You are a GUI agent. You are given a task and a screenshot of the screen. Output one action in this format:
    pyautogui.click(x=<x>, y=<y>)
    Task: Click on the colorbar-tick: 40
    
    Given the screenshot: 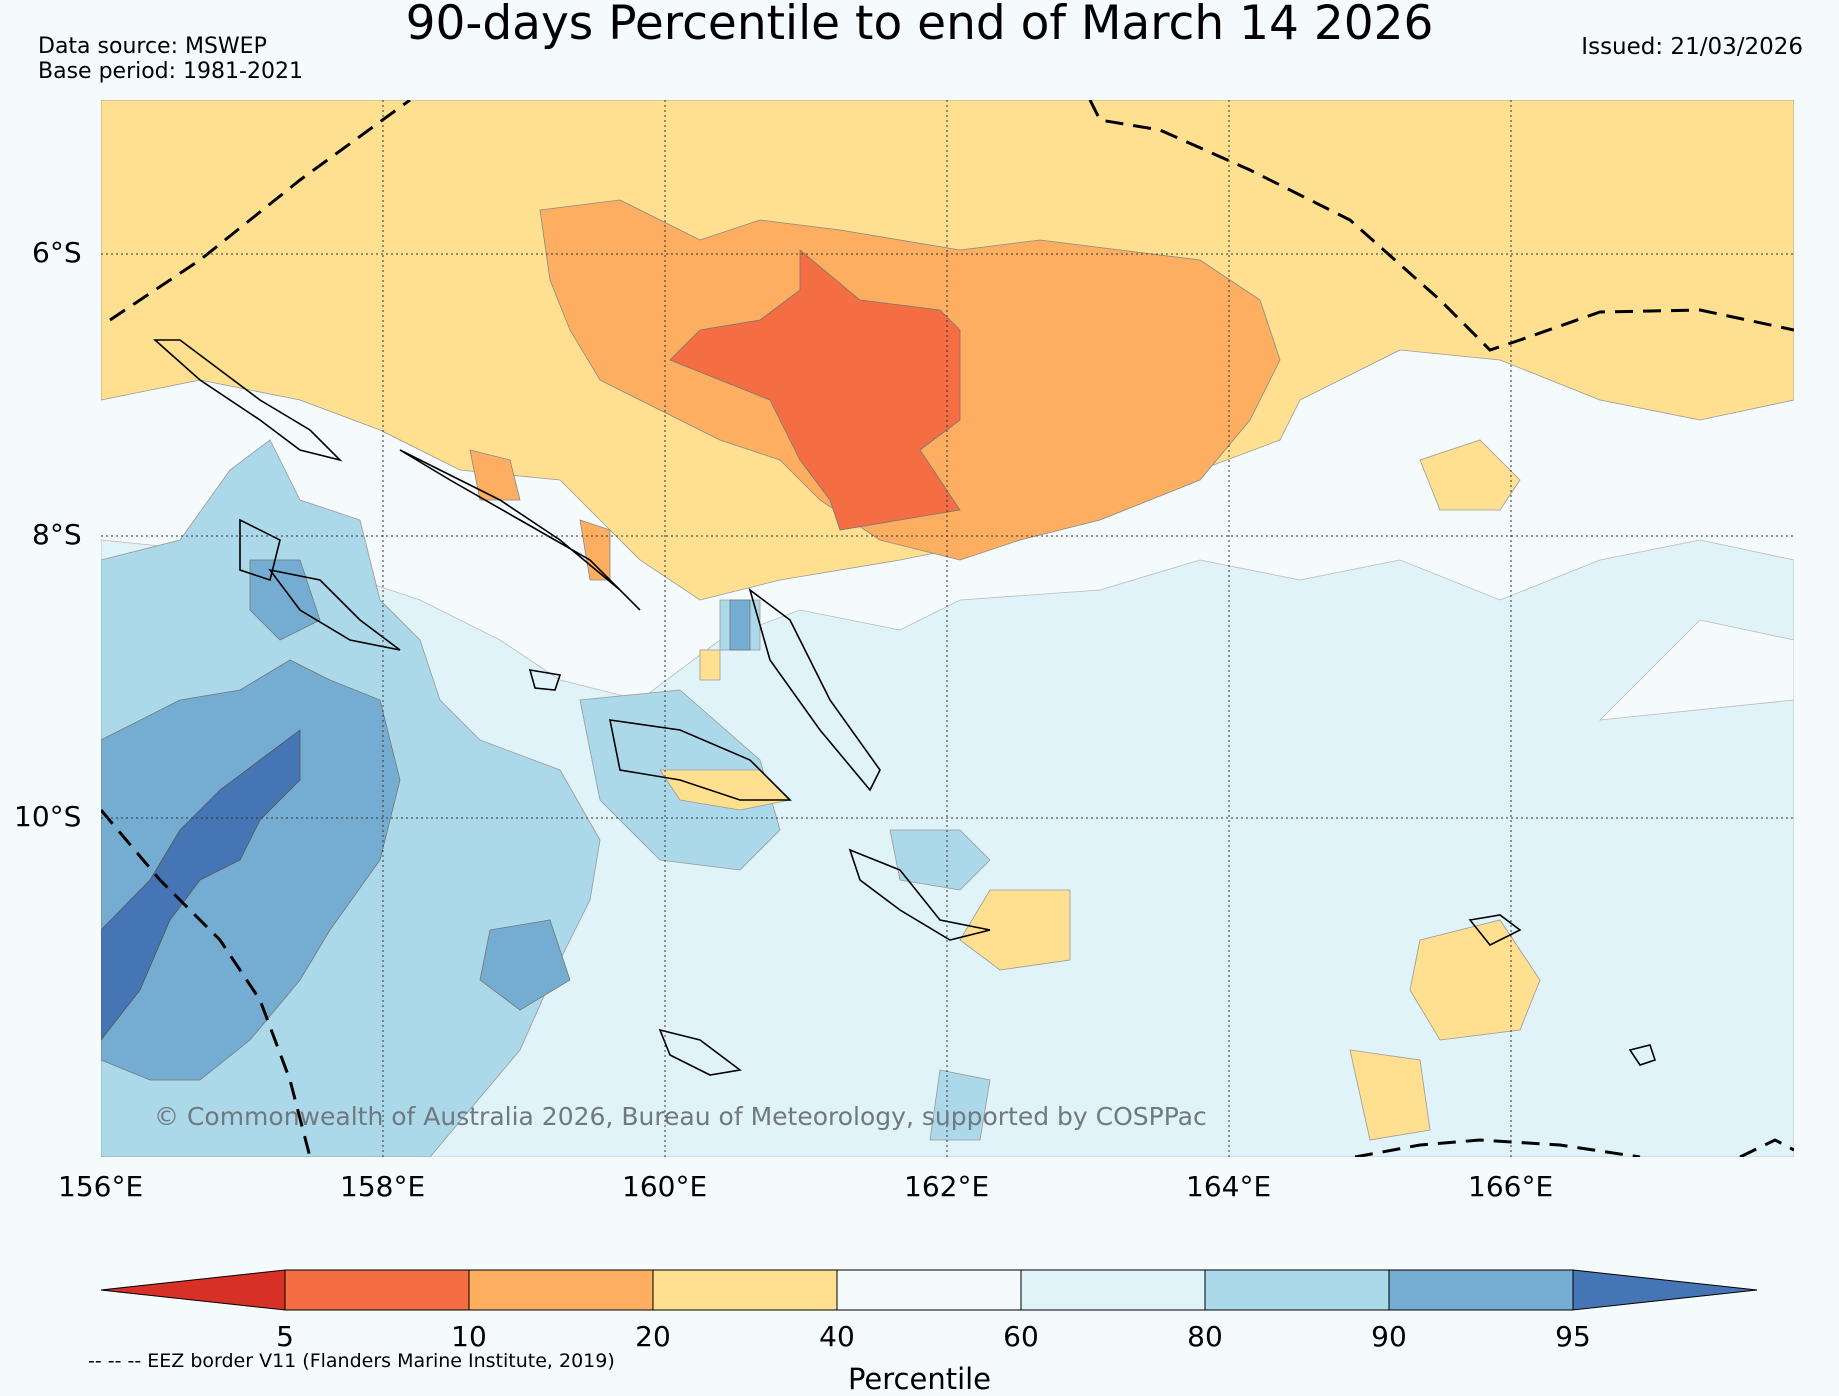 What is the action you would take?
    pyautogui.click(x=837, y=1336)
    